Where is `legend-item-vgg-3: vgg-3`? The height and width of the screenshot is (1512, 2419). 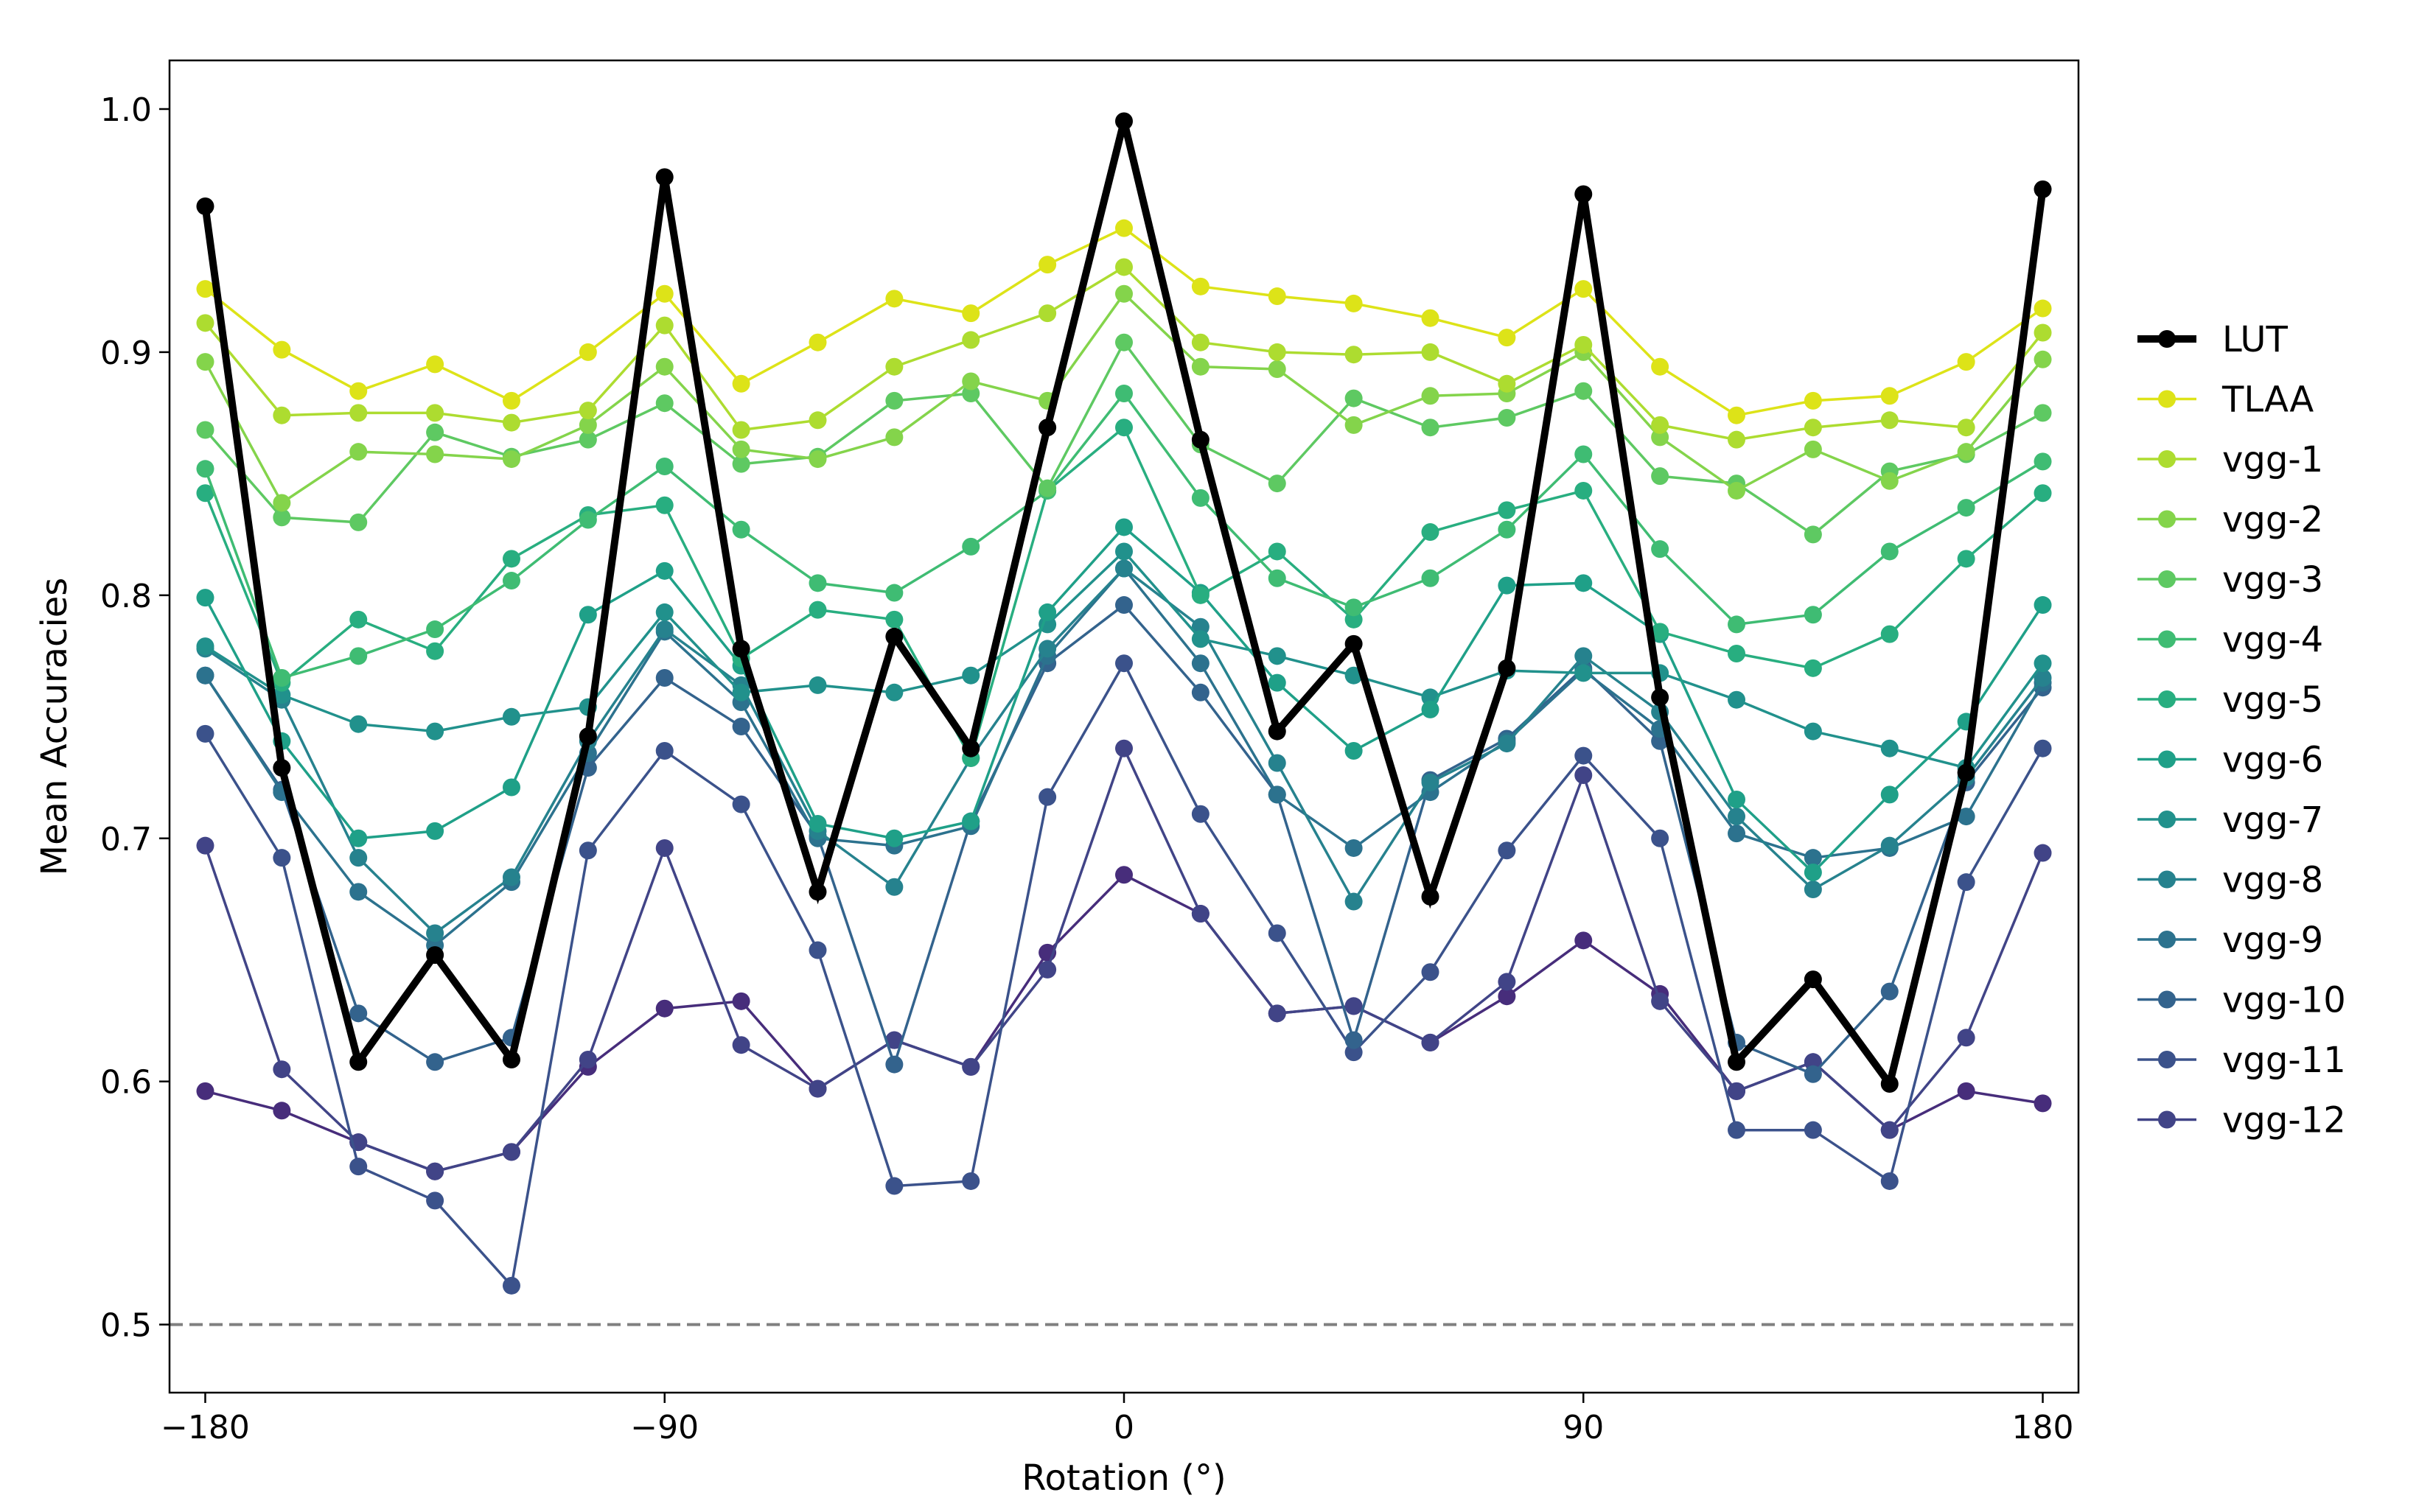 legend-item-vgg-3: vgg-3 is located at coordinates (2230, 580).